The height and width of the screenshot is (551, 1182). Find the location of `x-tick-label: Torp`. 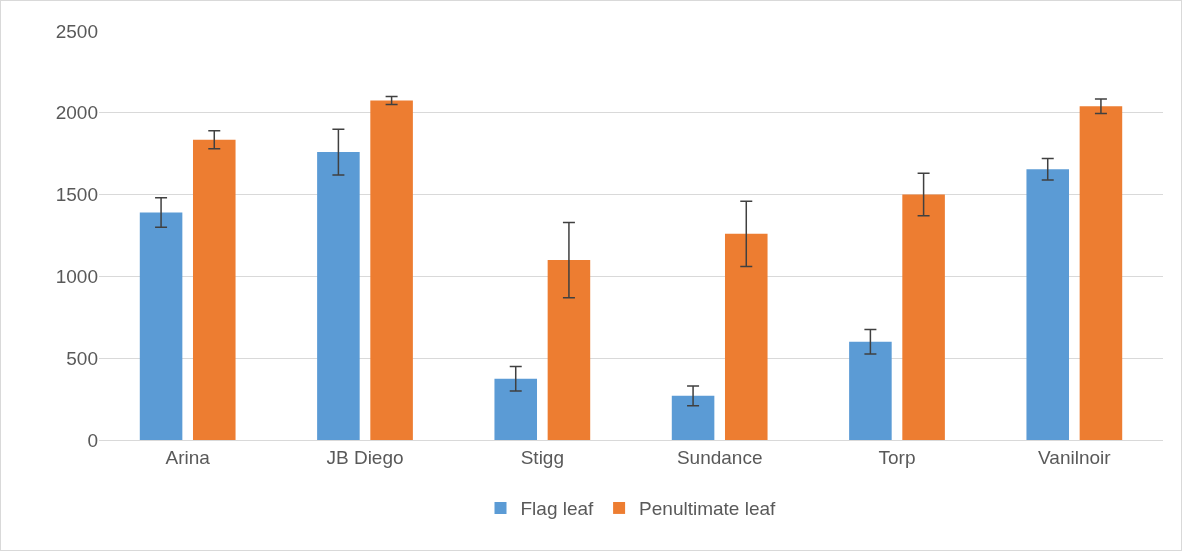

x-tick-label: Torp is located at coordinates (897, 457).